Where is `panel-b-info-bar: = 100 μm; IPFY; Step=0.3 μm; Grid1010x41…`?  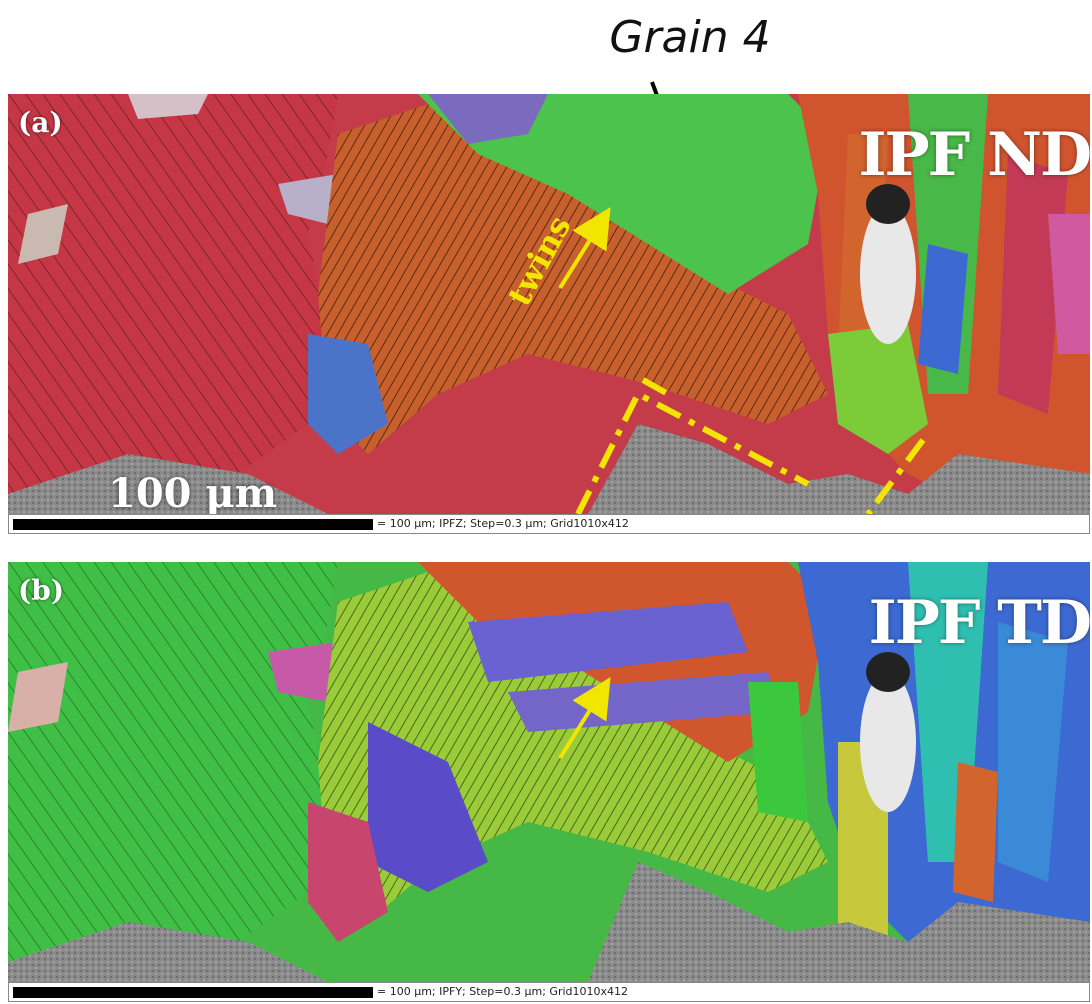 panel-b-info-bar: = 100 μm; IPFY; Step=0.3 μm; Grid1010x41… is located at coordinates (549, 992).